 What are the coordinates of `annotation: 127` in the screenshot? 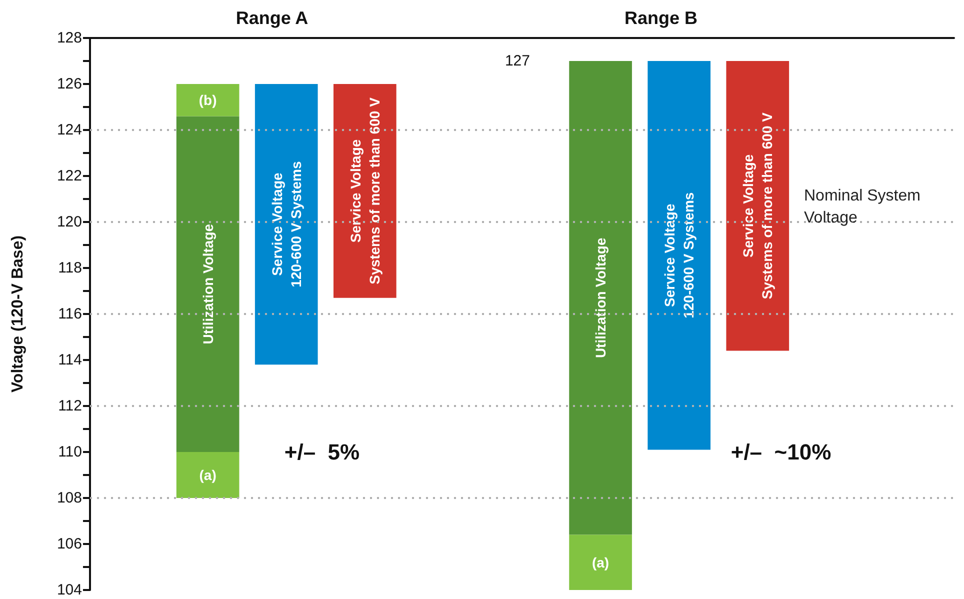 It's located at (517, 61).